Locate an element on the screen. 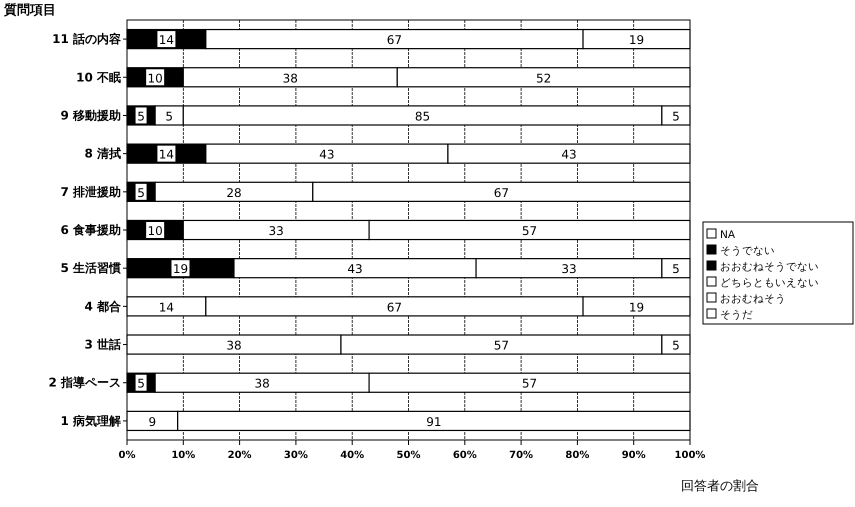 The width and height of the screenshot is (855, 507). y-tick-label: 11 話の内容 is located at coordinates (86, 39).